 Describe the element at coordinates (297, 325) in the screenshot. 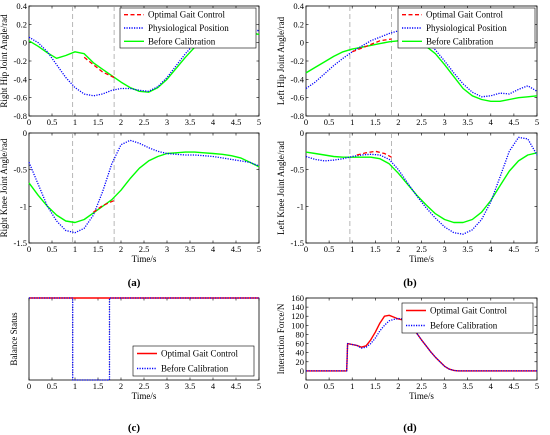

I see `y-tick-label: 100` at that location.